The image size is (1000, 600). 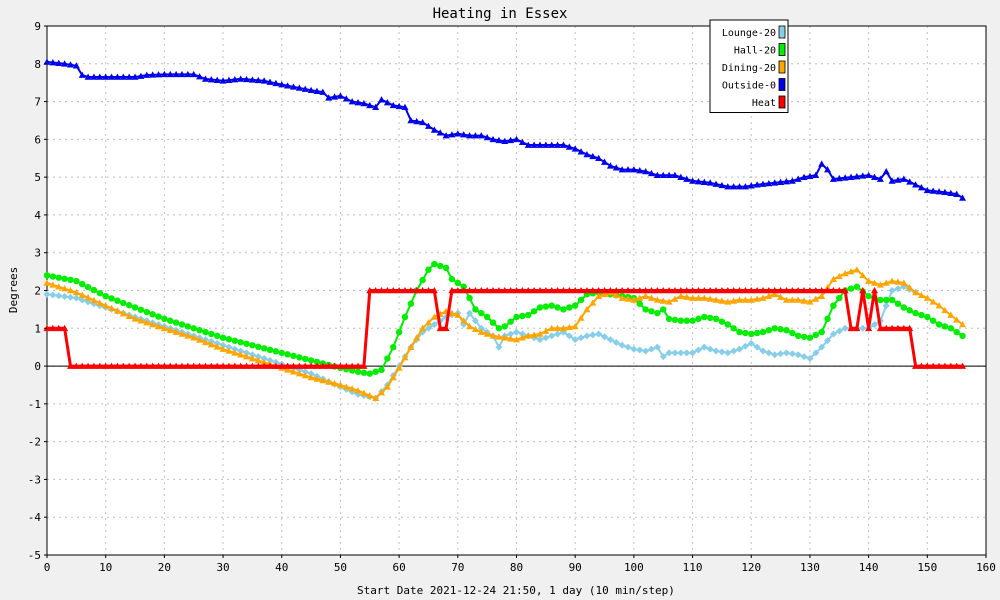 What do you see at coordinates (782, 32) in the screenshot?
I see `legend-swatch` at bounding box center [782, 32].